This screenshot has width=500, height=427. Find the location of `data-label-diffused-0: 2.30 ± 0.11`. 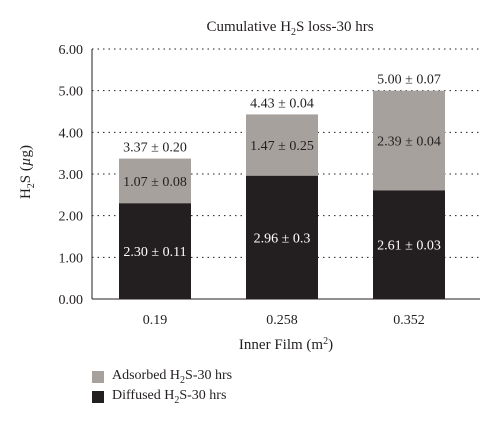

data-label-diffused-0: 2.30 ± 0.11 is located at coordinates (154, 252).